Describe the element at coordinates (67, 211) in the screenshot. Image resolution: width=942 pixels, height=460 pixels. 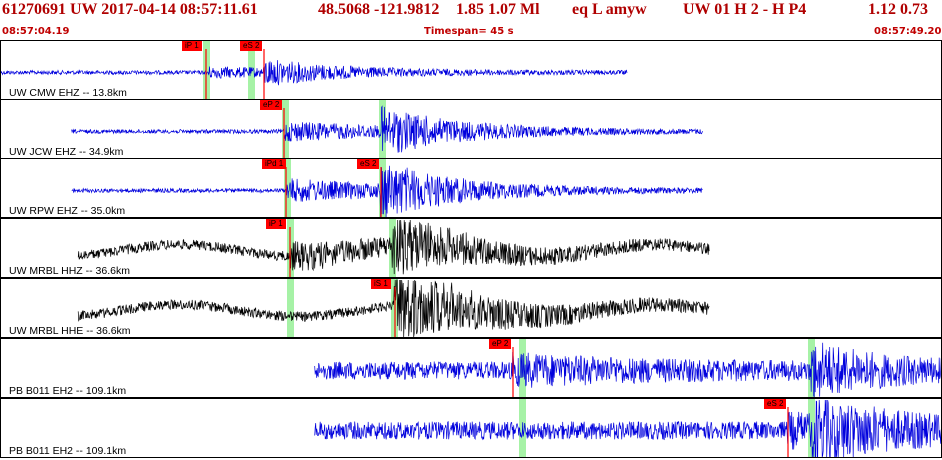
I see `channel-label: UW RPW EHZ -- 35.0km` at that location.